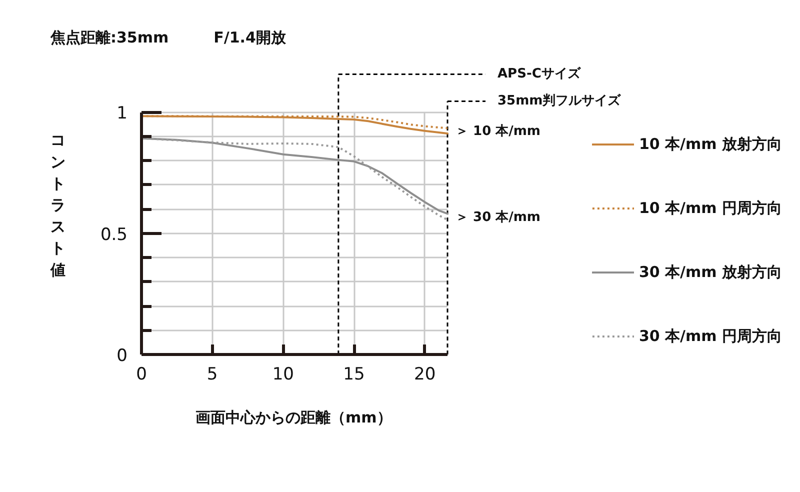  What do you see at coordinates (540, 74) in the screenshot?
I see `ref-line-label: APS-Cサイズ` at bounding box center [540, 74].